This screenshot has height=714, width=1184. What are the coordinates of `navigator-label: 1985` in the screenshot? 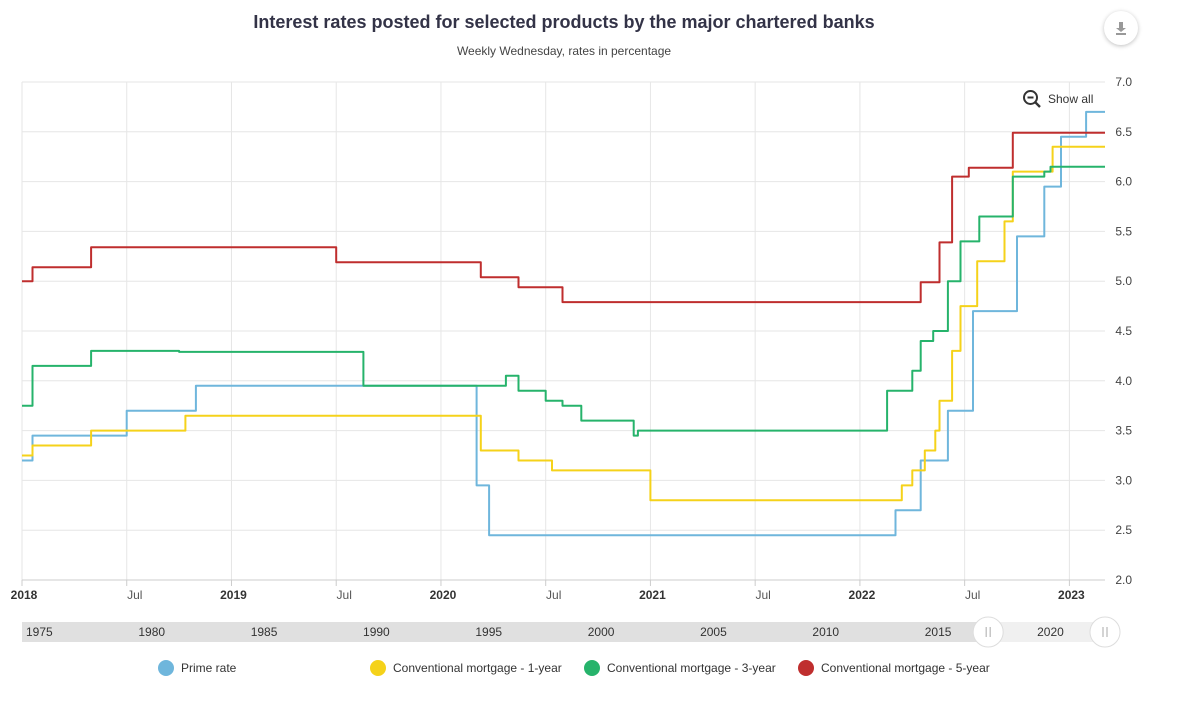 It's located at (264, 632).